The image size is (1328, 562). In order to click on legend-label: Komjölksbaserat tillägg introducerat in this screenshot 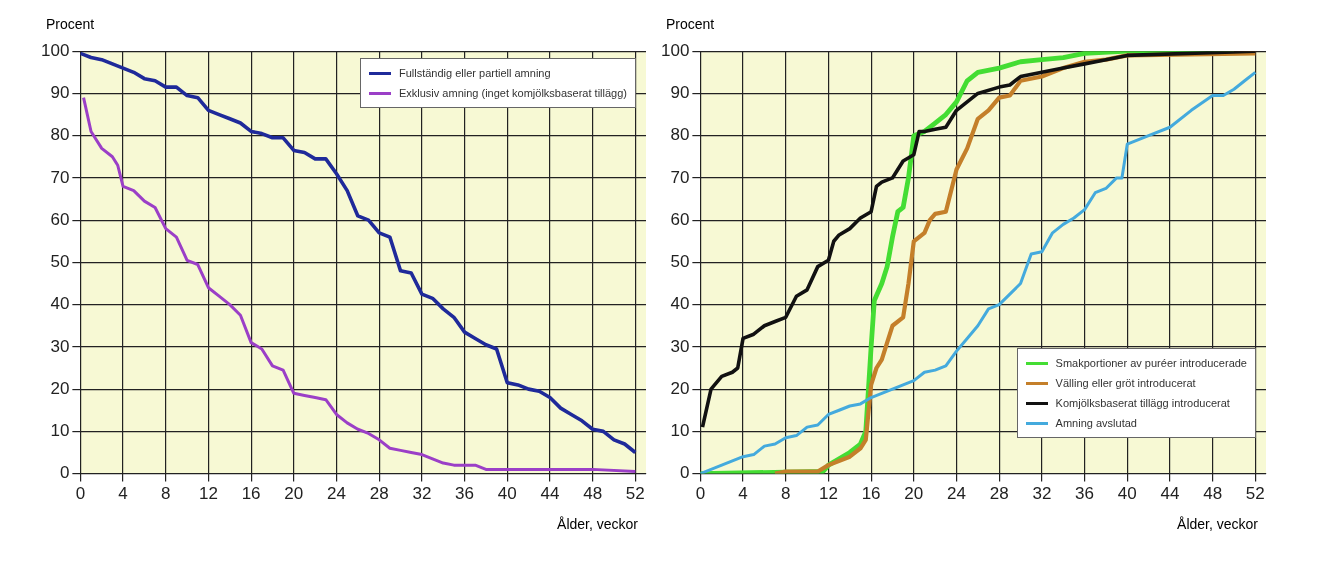, I will do `click(1142, 403)`.